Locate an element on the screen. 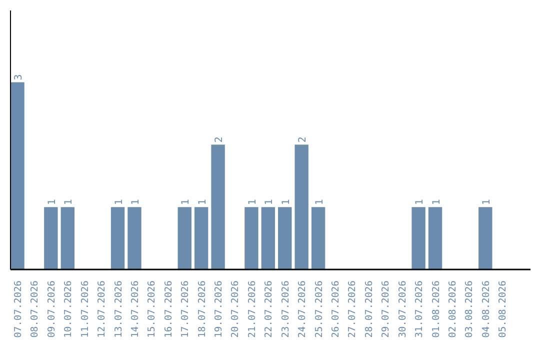 The image size is (540, 340). x-tick-label: 18.07.2026 is located at coordinates (202, 309).